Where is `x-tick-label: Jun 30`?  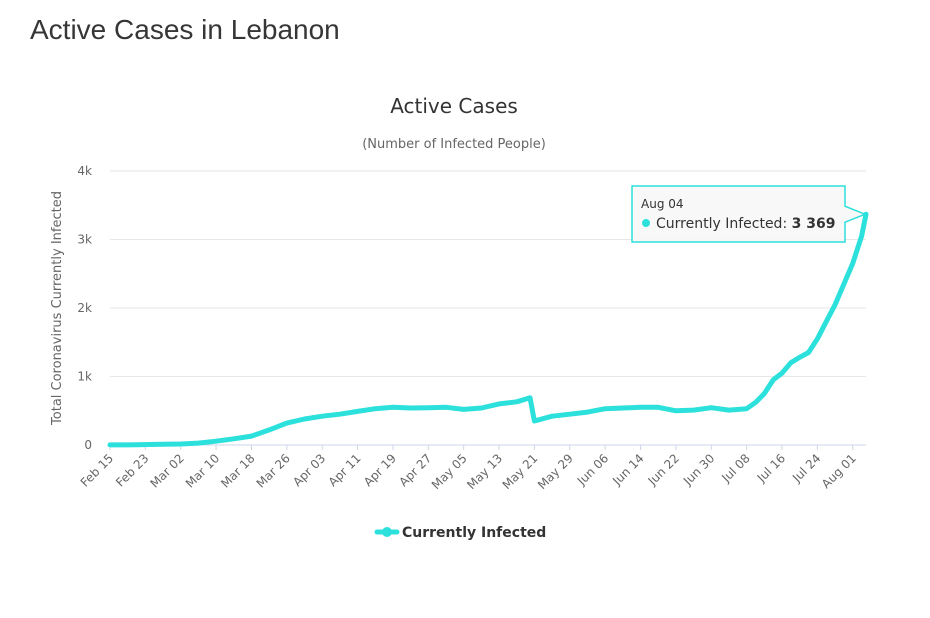
x-tick-label: Jun 30 is located at coordinates (698, 469).